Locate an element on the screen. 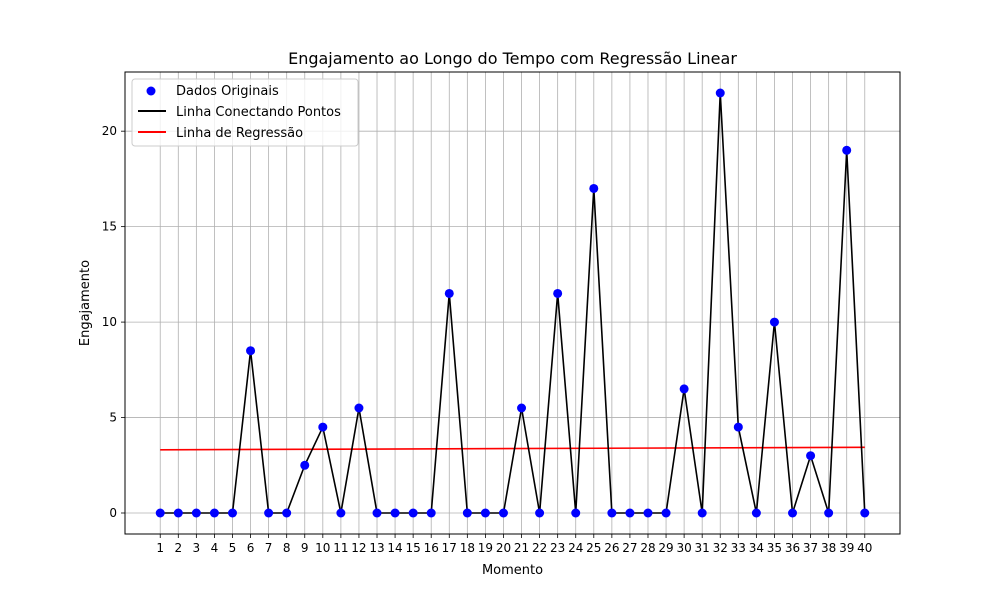 Image resolution: width=1000 pixels, height=600 pixels. x-tick-label: 6 is located at coordinates (251, 548).